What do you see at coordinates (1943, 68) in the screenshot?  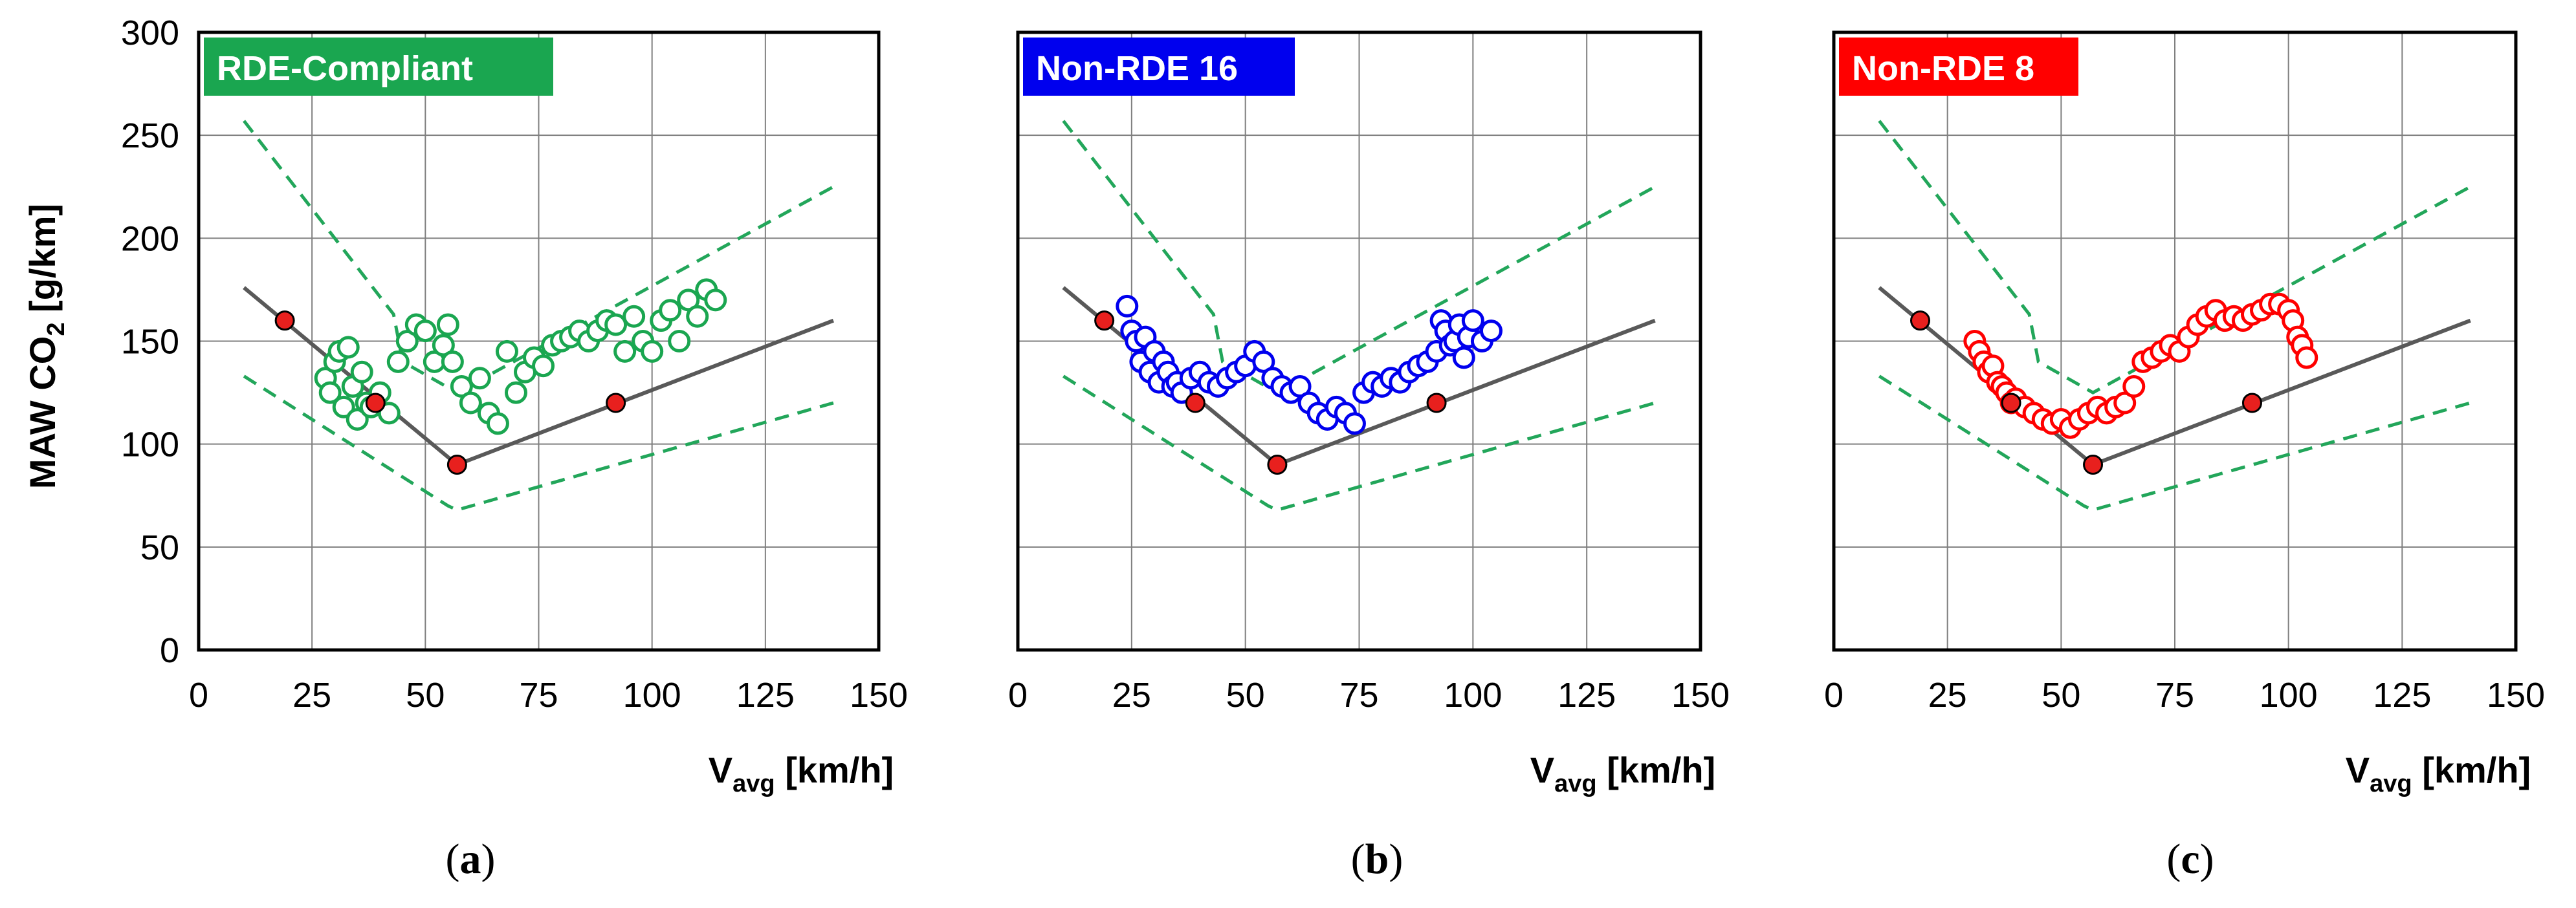 I see `series-badge-label: Non-RDE 8` at bounding box center [1943, 68].